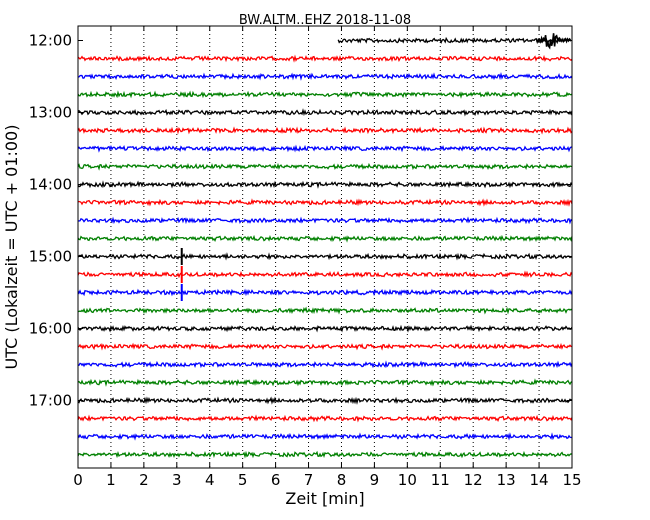  I want to click on x-tick-label-2: 2, so click(144, 480).